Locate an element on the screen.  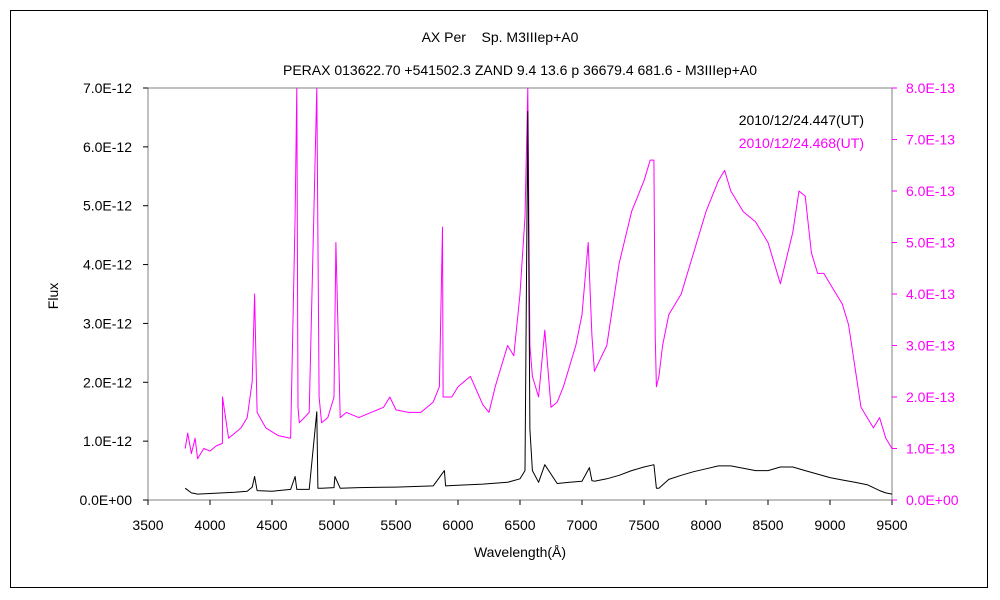
y-left-tick-label: 7.0E-12 is located at coordinates (107, 88).